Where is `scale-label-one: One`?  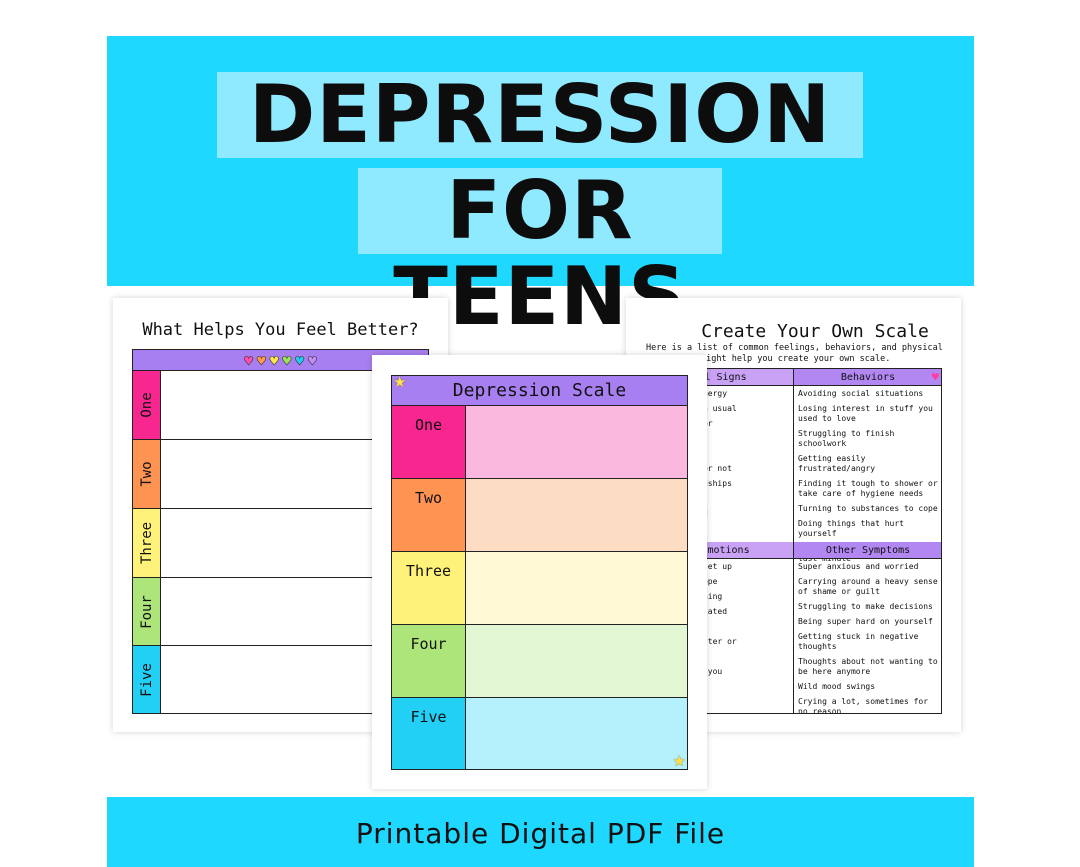
scale-label-one: One is located at coordinates (429, 442).